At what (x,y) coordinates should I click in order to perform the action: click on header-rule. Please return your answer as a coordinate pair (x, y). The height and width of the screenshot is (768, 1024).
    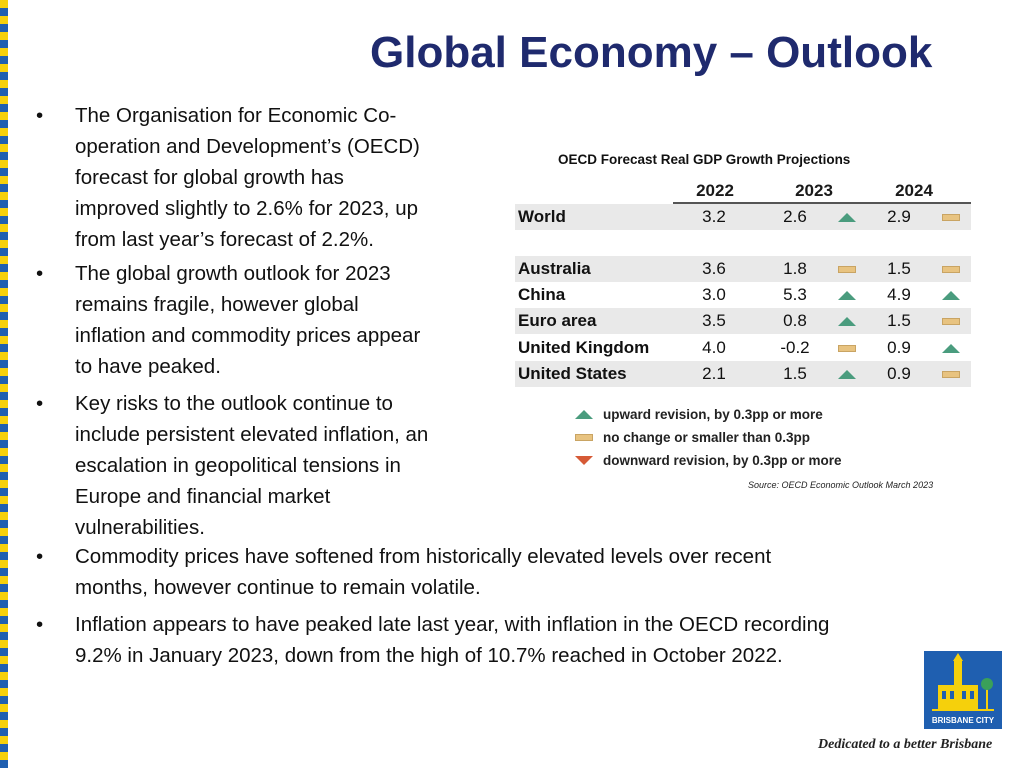
    Looking at the image, I should click on (822, 203).